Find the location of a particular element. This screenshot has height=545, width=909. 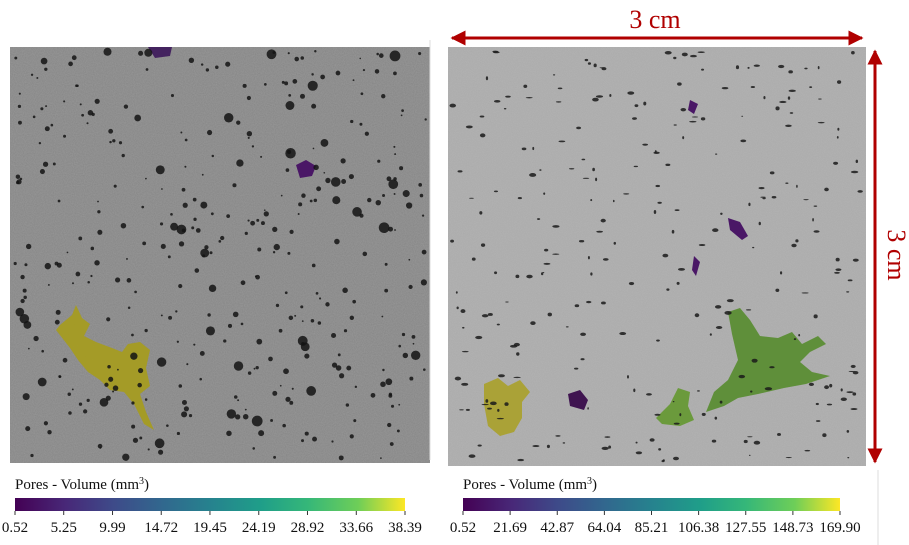

scale-label-horizontal: 3 cm is located at coordinates (654, 19).